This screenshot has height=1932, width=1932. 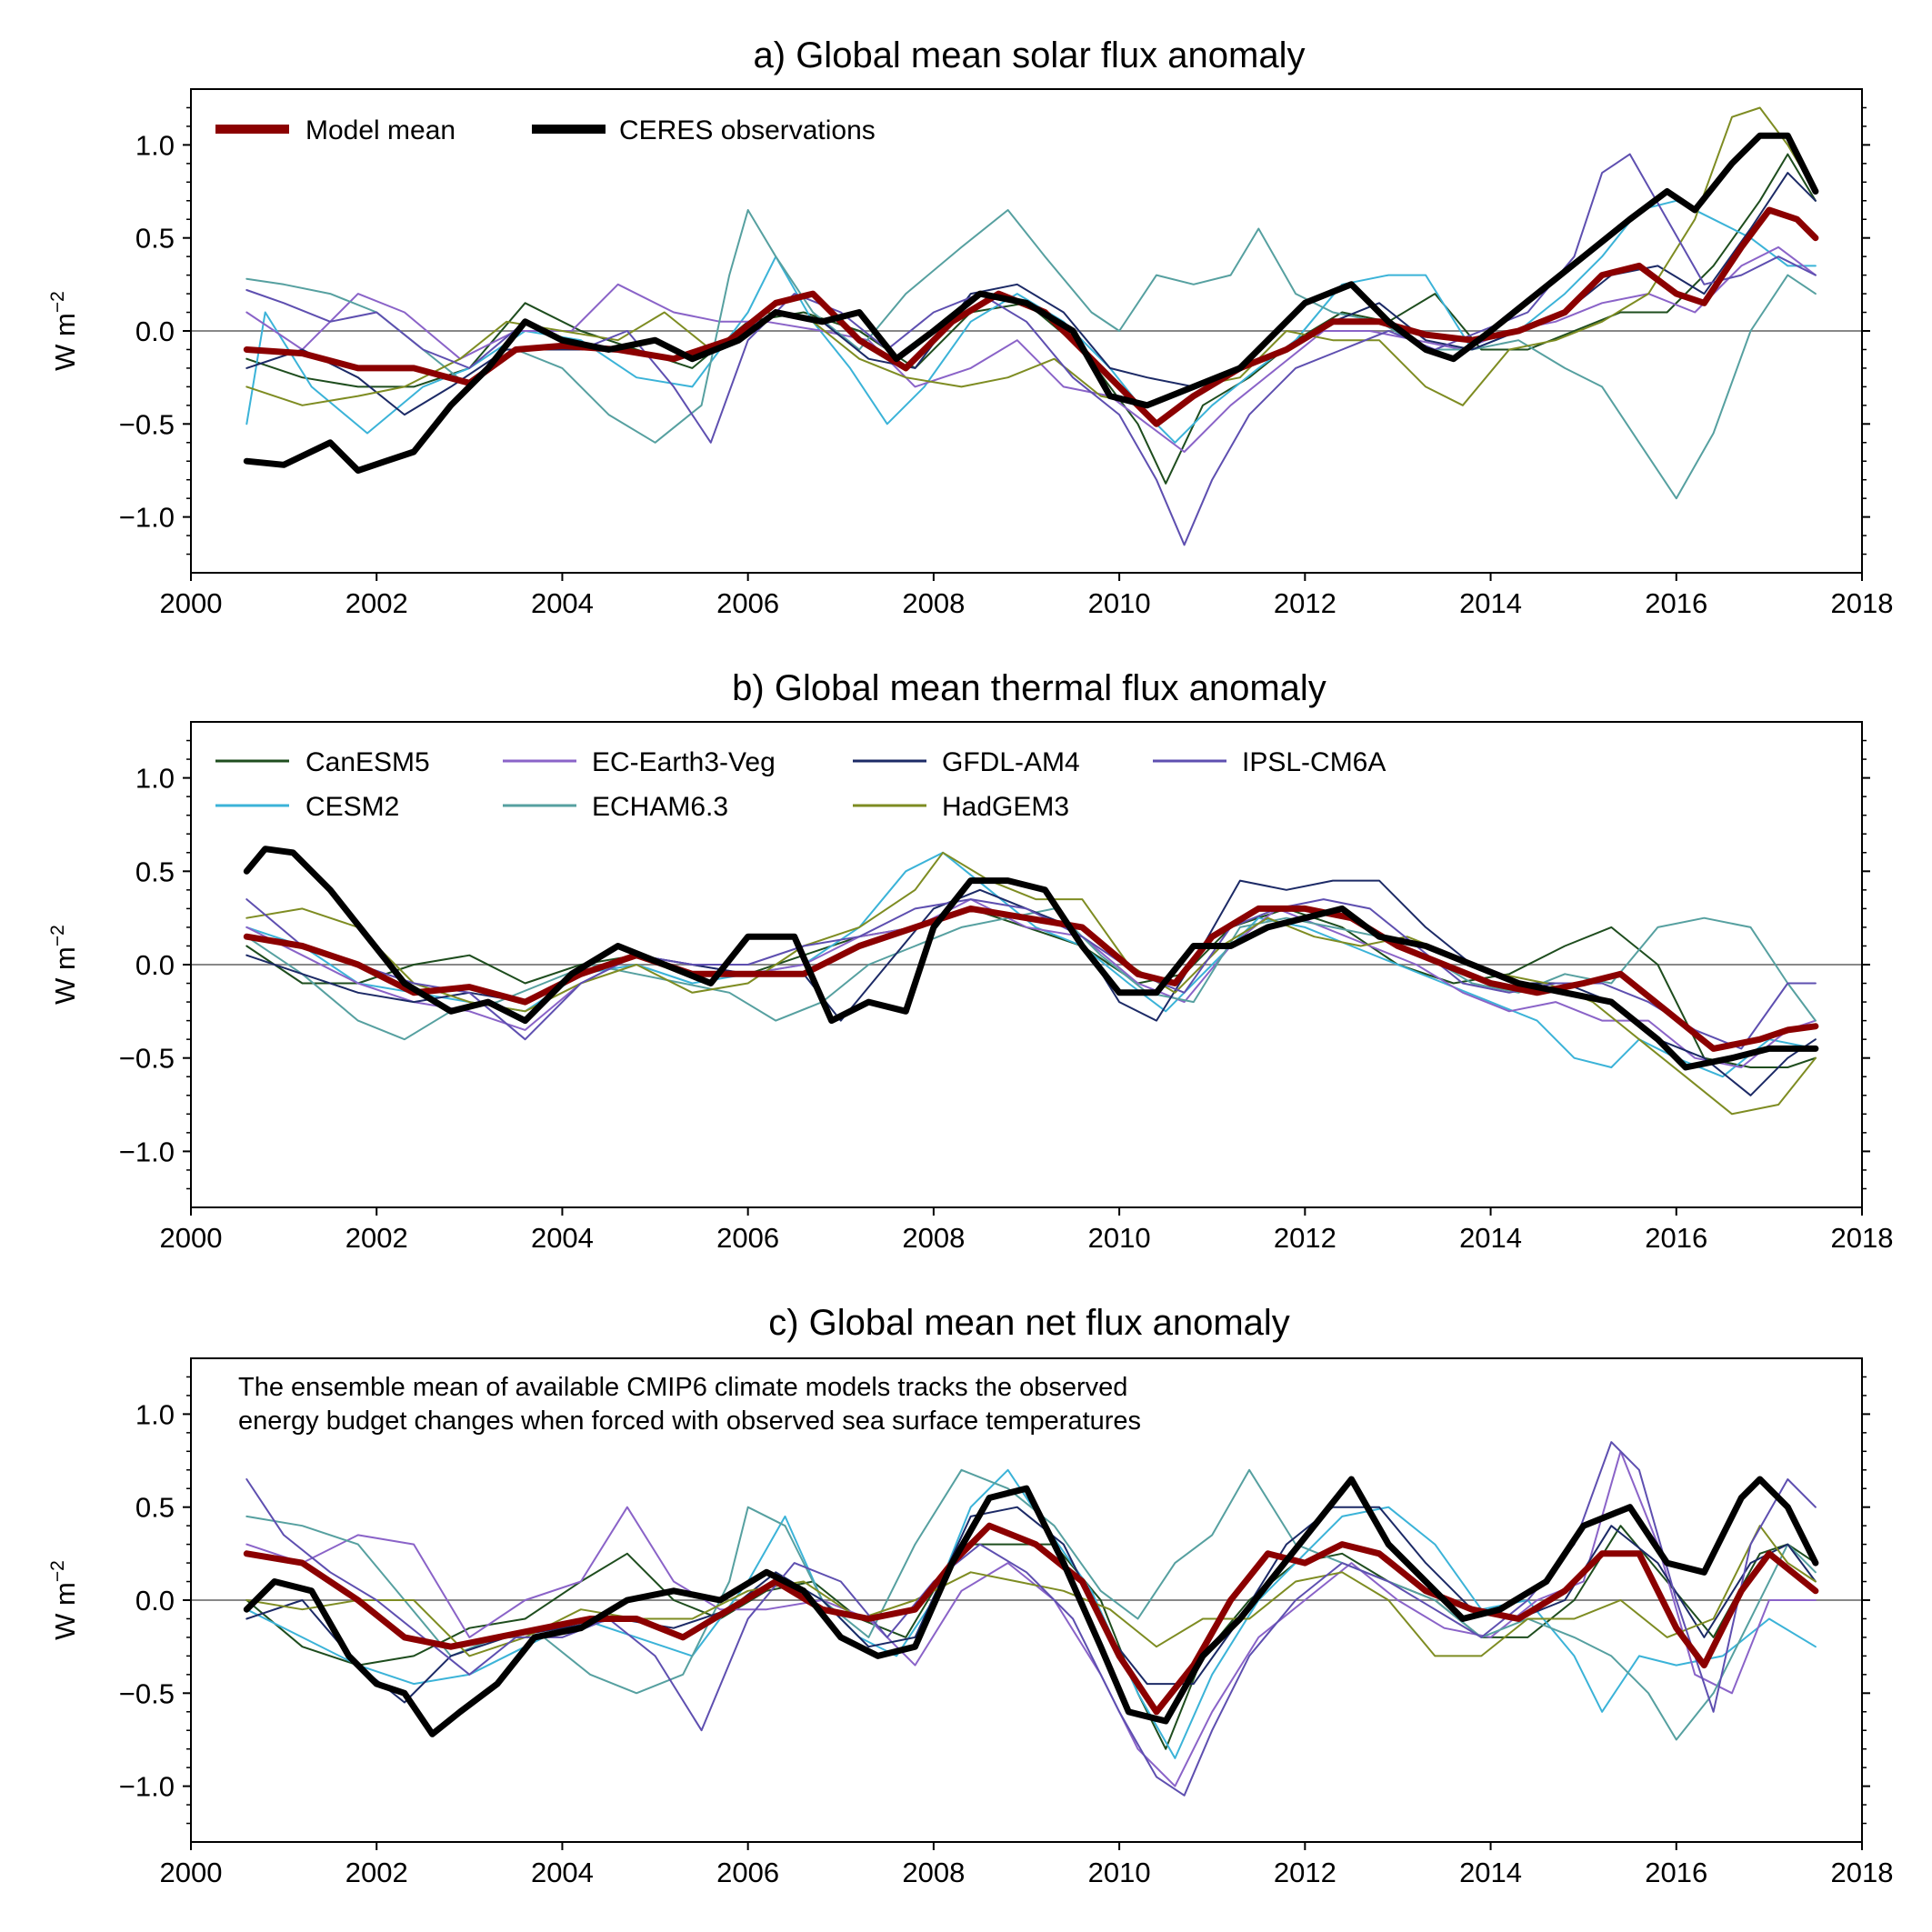 I want to click on panel-b-xtick-label: 2018, so click(x=1862, y=1238).